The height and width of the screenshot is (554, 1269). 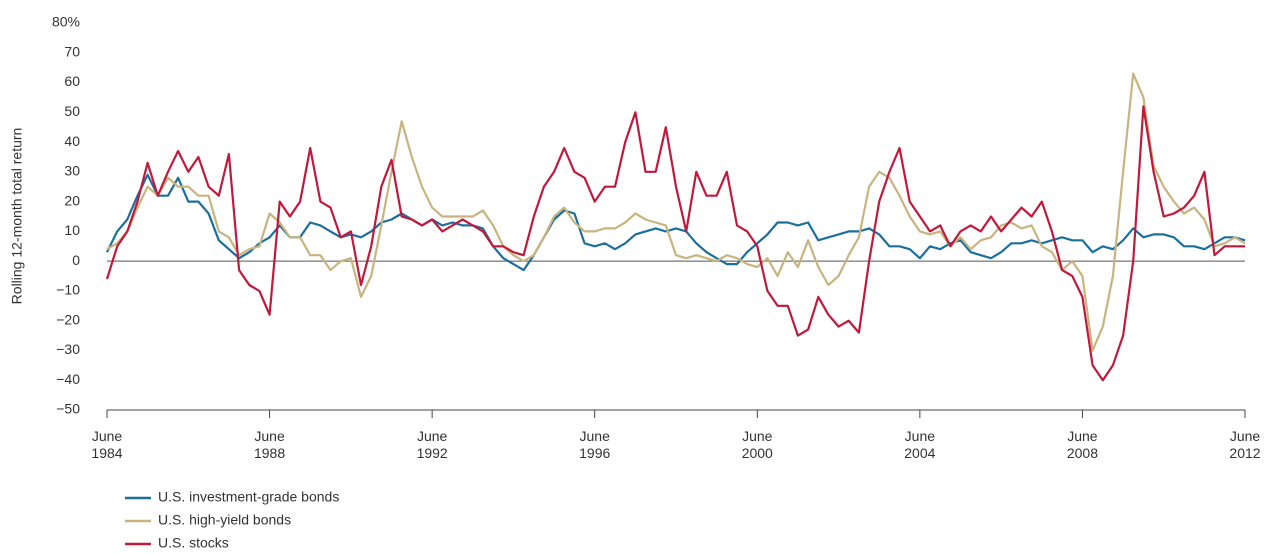 I want to click on legend-label: U.S. investment-grade bonds, so click(x=248, y=497).